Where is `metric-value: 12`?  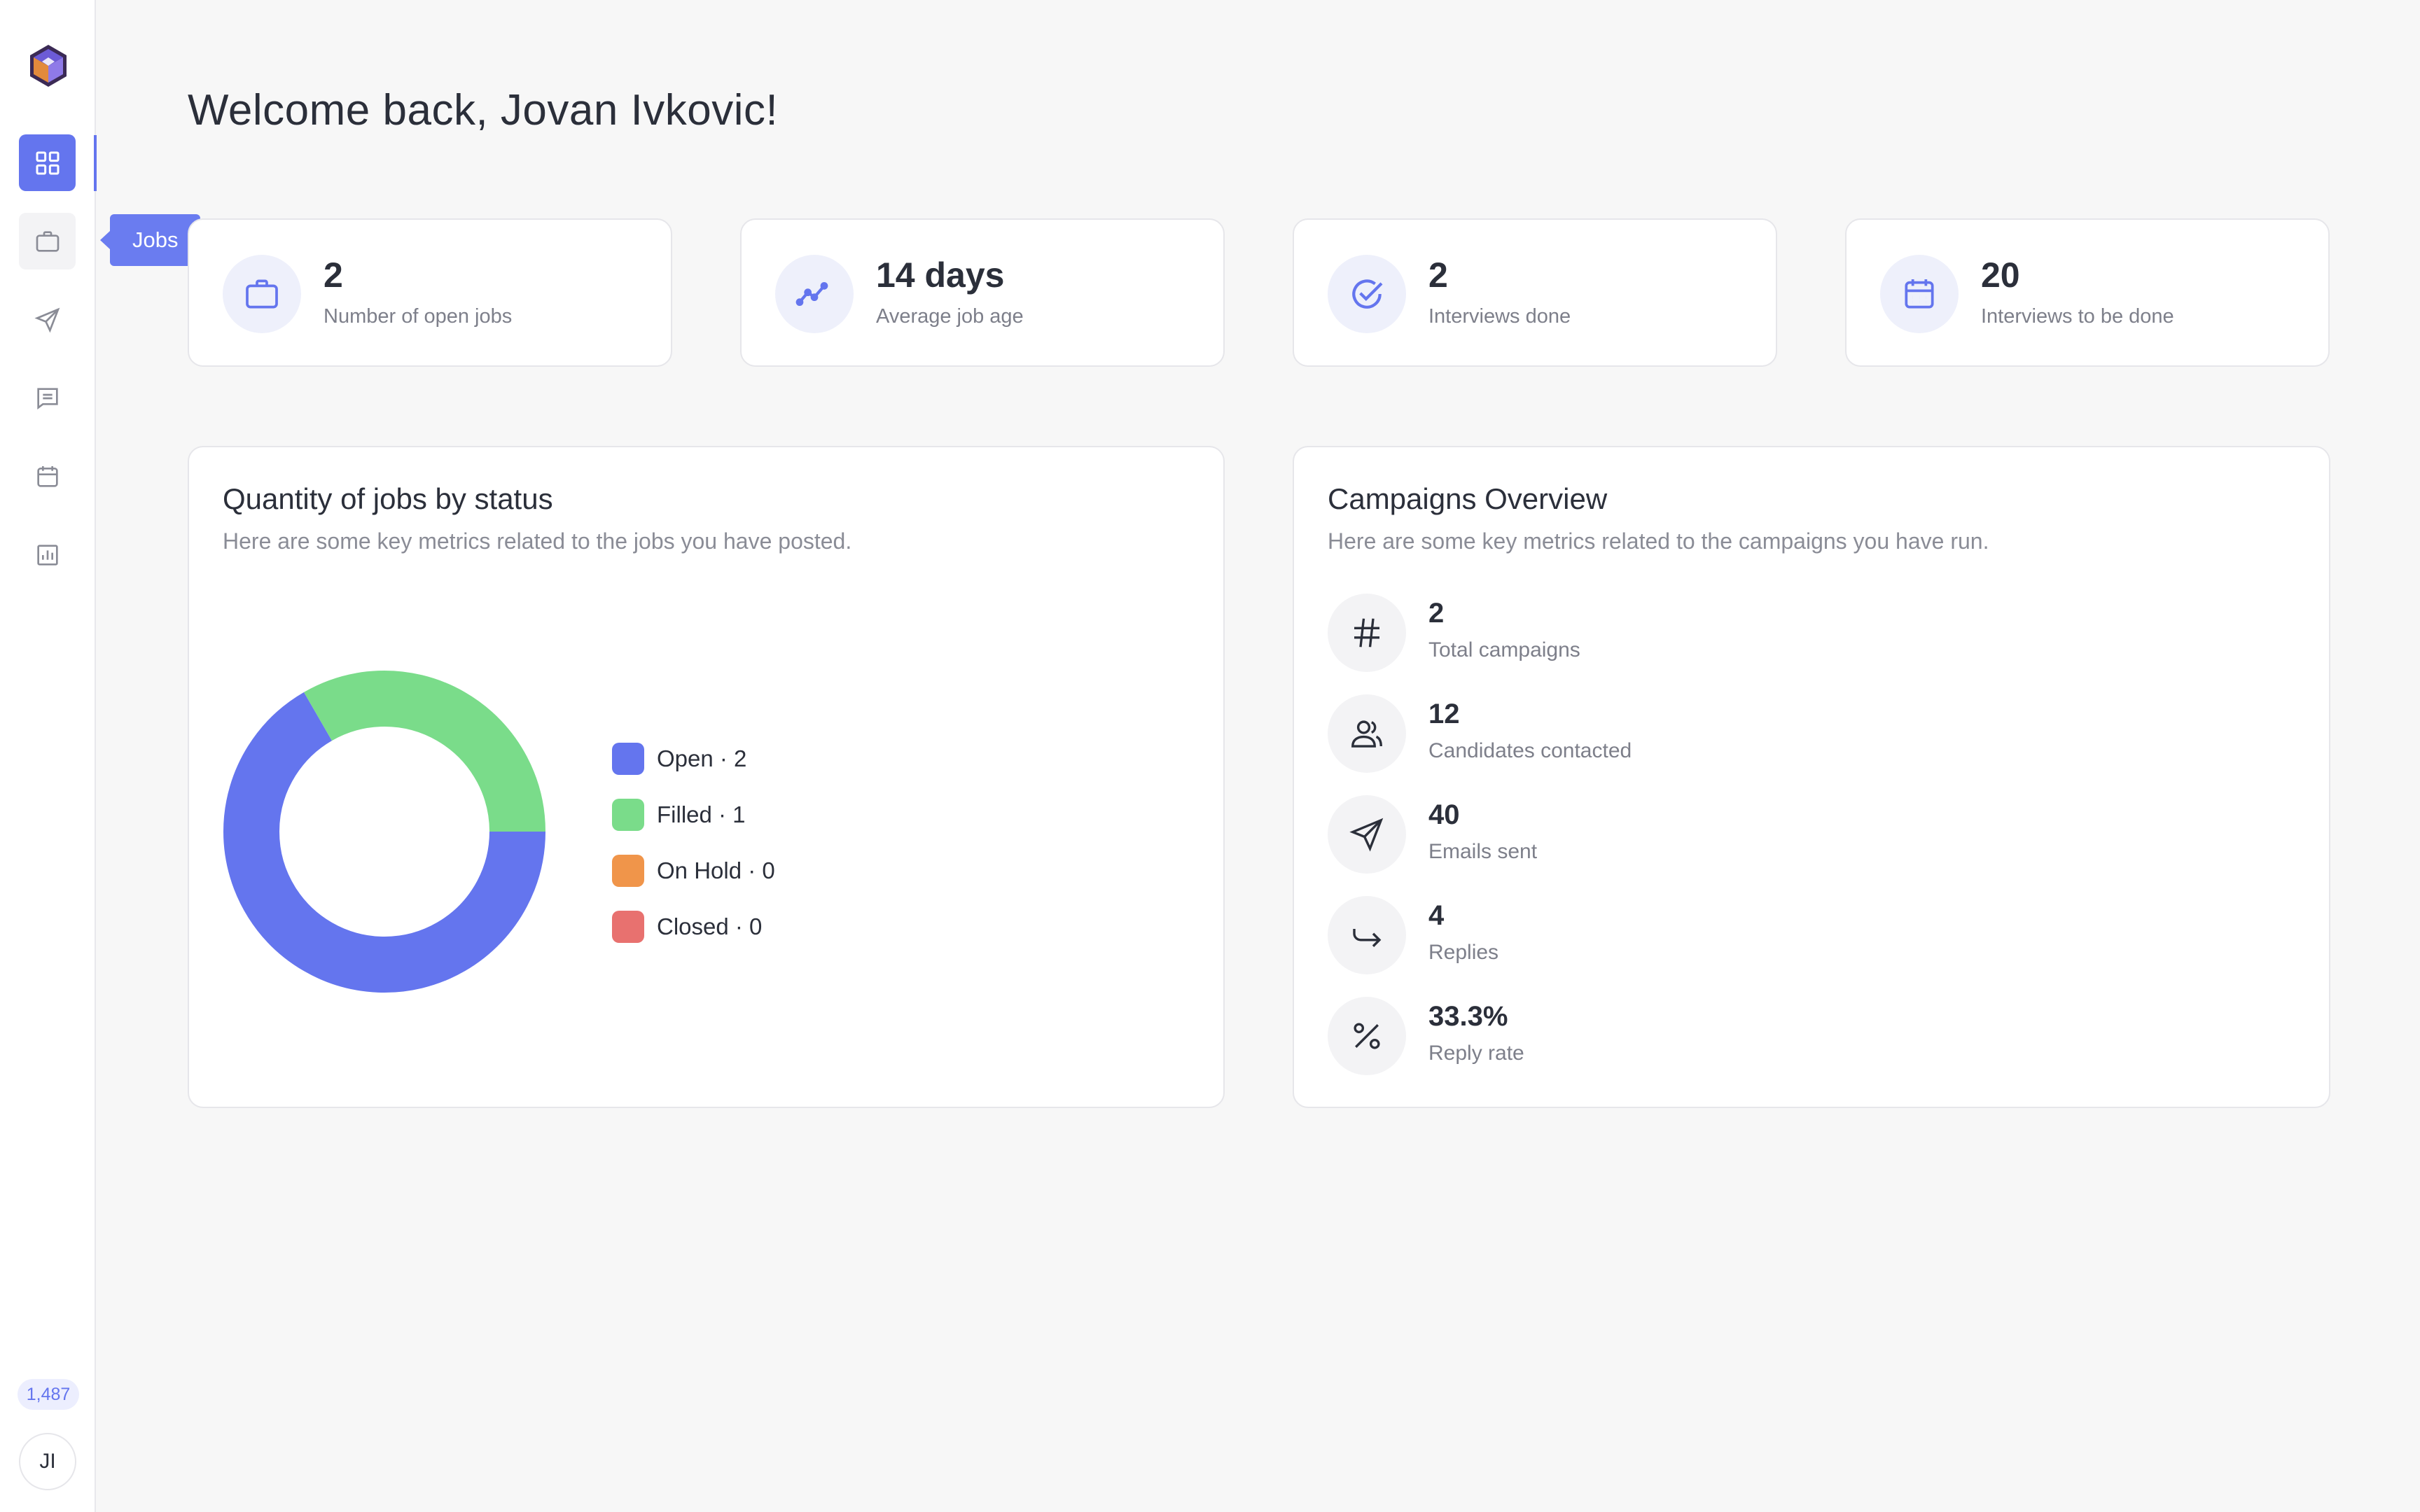
metric-value: 12 is located at coordinates (1444, 714).